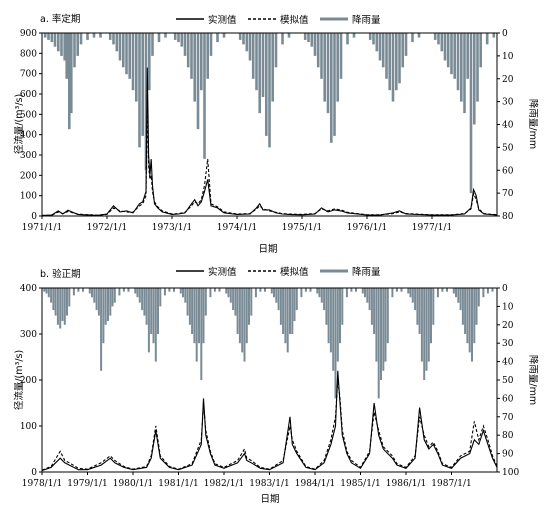 This screenshot has width=548, height=512. Describe the element at coordinates (60, 274) in the screenshot. I see `panel-b-title: b. 验正期` at that location.